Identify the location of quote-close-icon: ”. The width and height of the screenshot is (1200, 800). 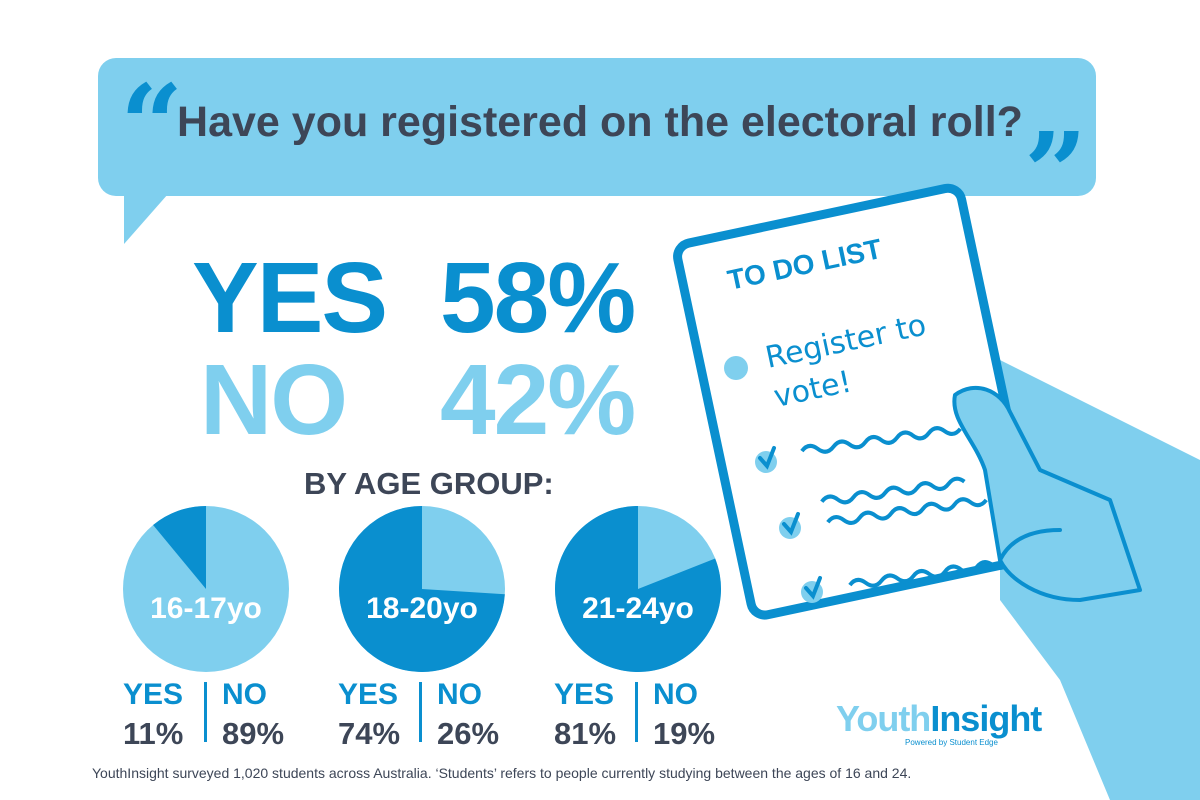
(1056, 172).